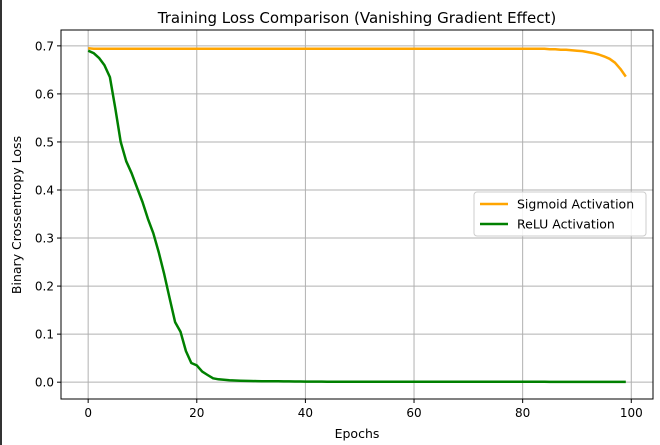  Describe the element at coordinates (44, 239) in the screenshot. I see `y-tick-label: 0.3` at that location.